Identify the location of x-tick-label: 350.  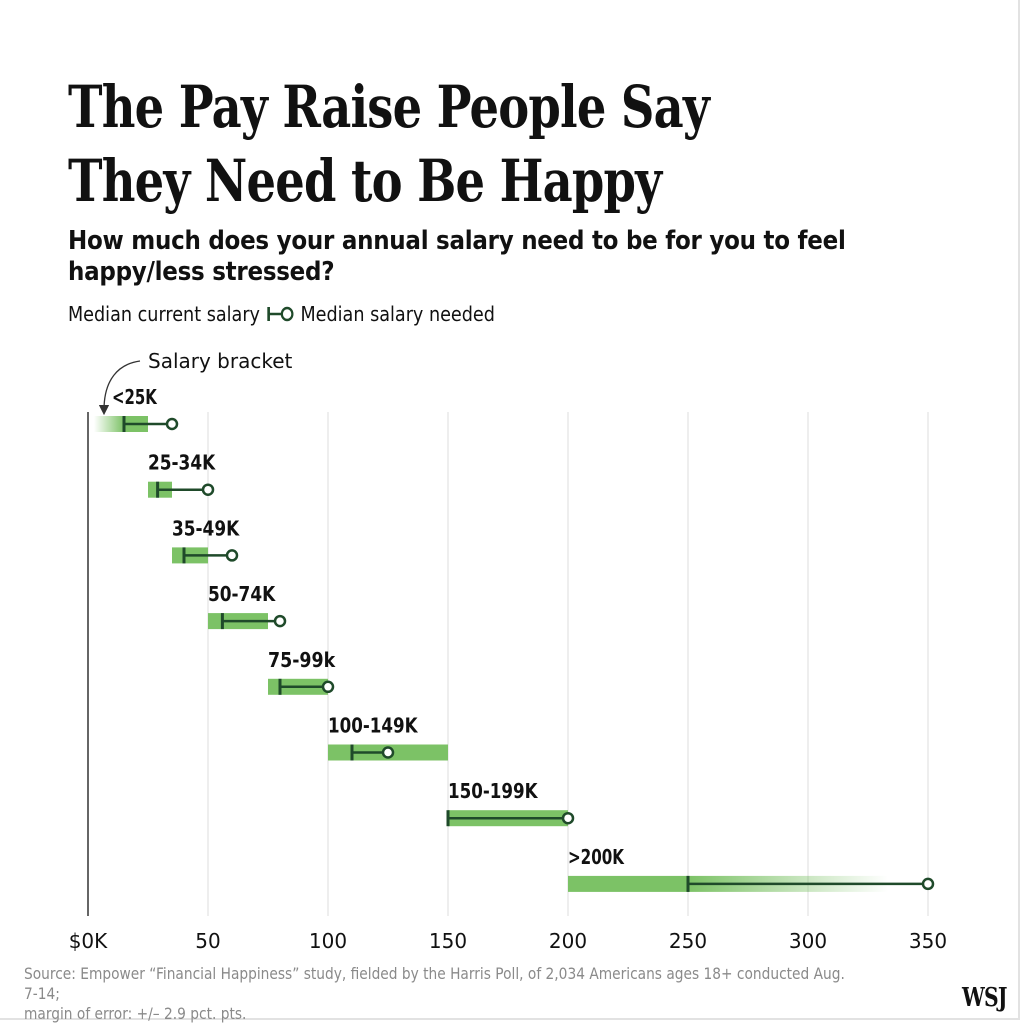
(928, 941).